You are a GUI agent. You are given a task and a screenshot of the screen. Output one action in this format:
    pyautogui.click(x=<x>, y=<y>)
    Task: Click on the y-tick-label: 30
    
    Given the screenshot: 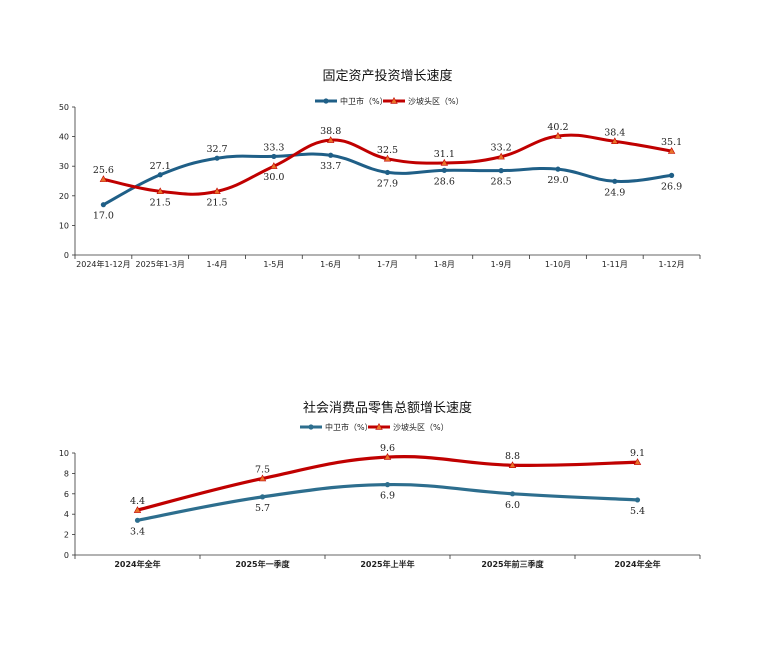 What is the action you would take?
    pyautogui.click(x=64, y=166)
    